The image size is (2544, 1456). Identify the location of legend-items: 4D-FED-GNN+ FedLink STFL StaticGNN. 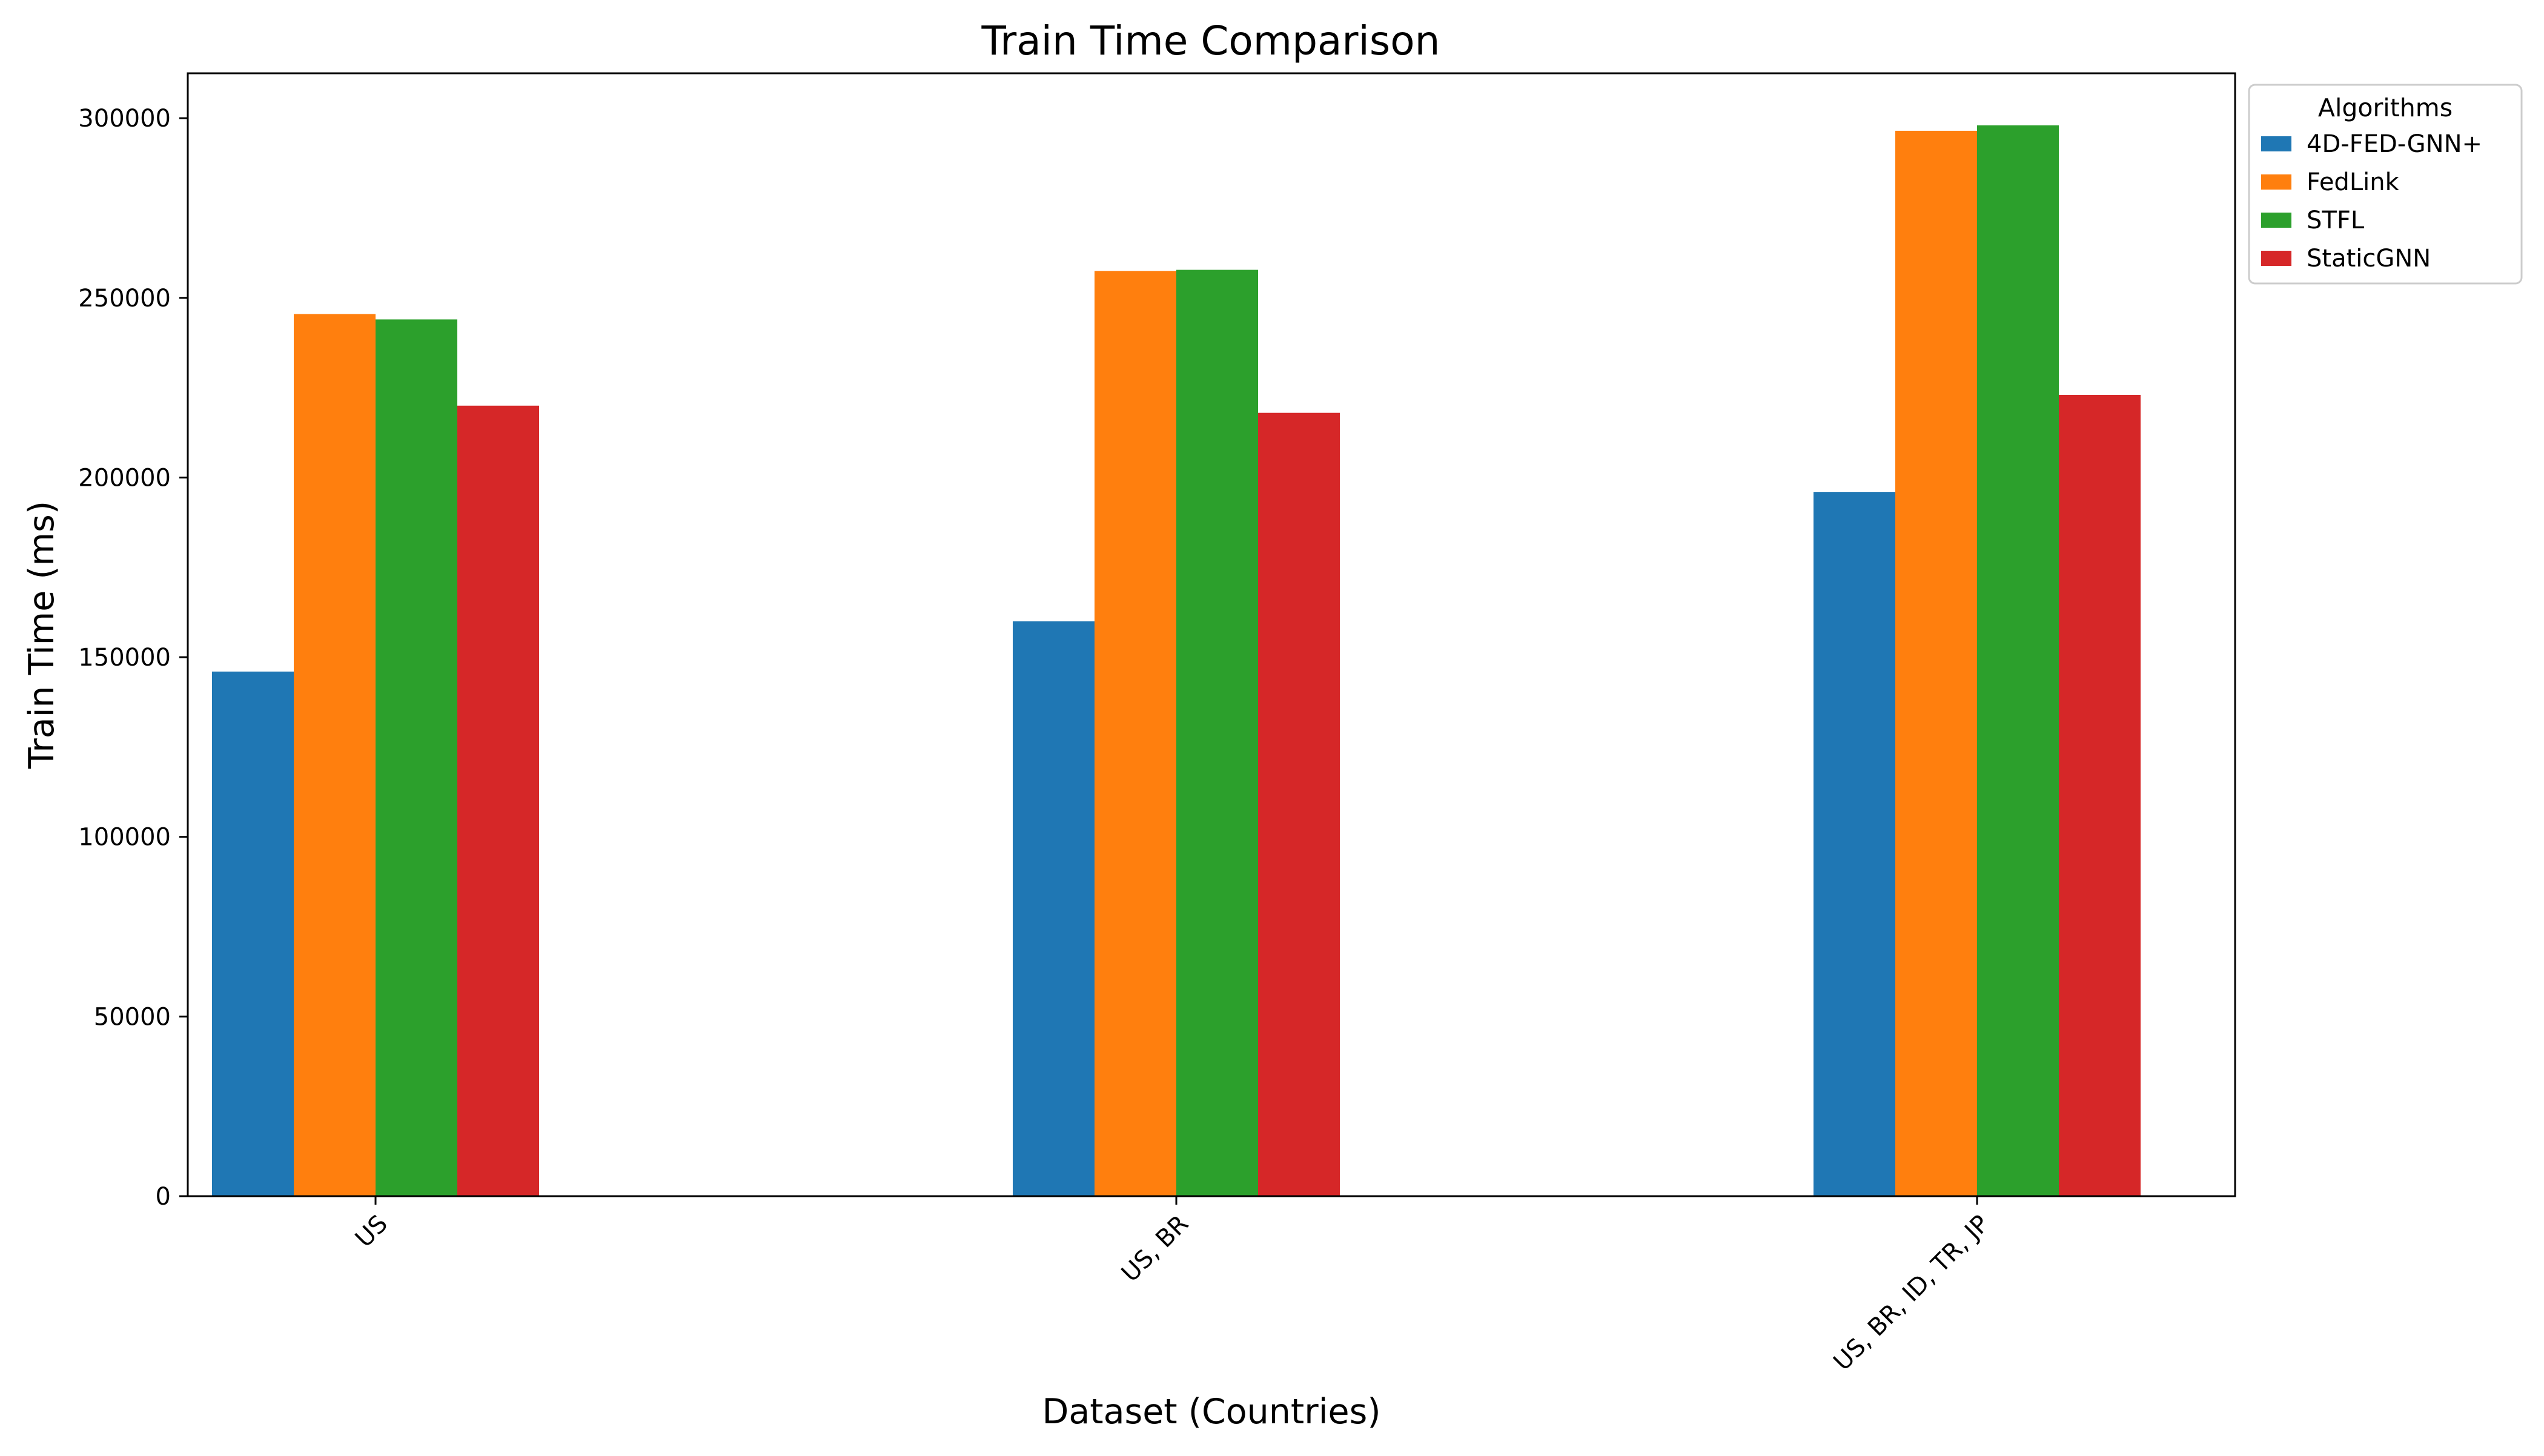
(2371, 201).